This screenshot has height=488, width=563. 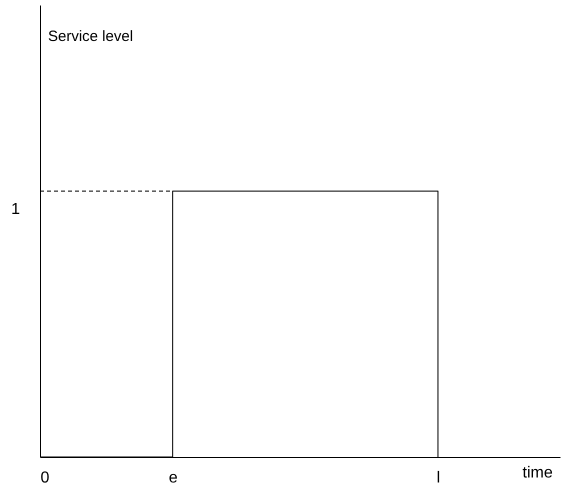 I want to click on x-tick-label: l, so click(x=438, y=478).